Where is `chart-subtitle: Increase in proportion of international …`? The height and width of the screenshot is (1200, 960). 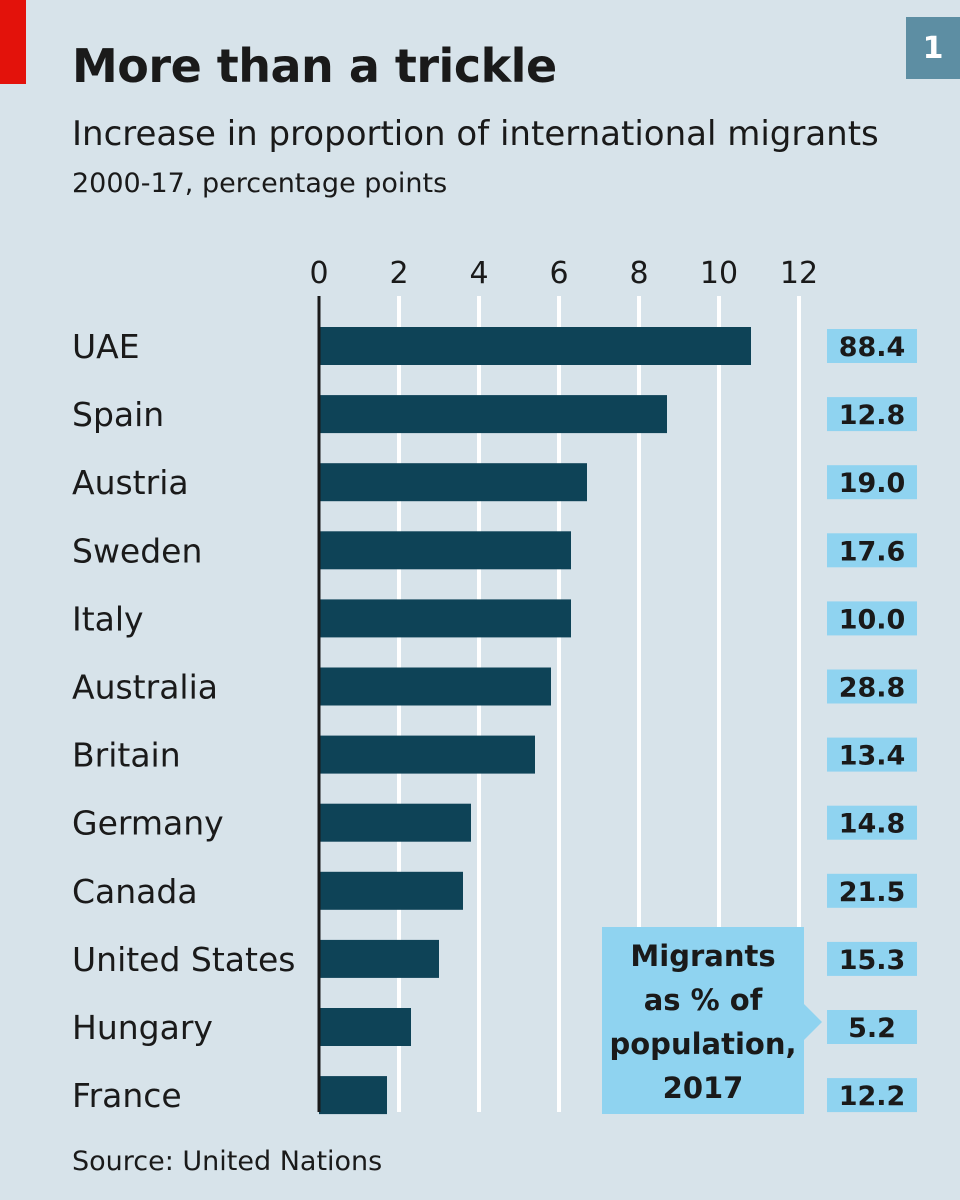 chart-subtitle: Increase in proportion of international … is located at coordinates (475, 134).